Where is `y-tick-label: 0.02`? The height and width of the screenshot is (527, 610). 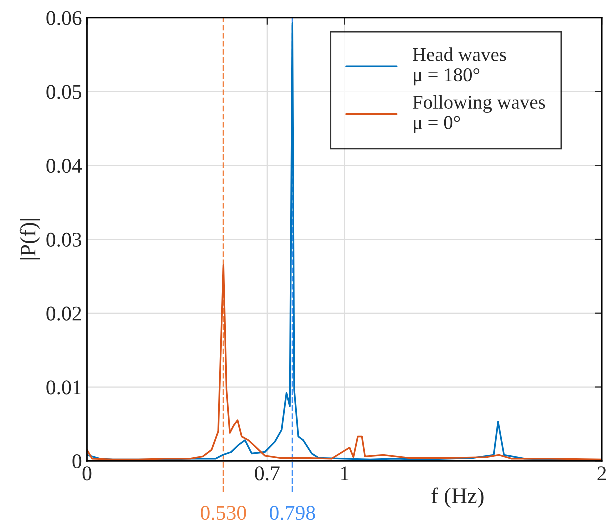 y-tick-label: 0.02 is located at coordinates (64, 313).